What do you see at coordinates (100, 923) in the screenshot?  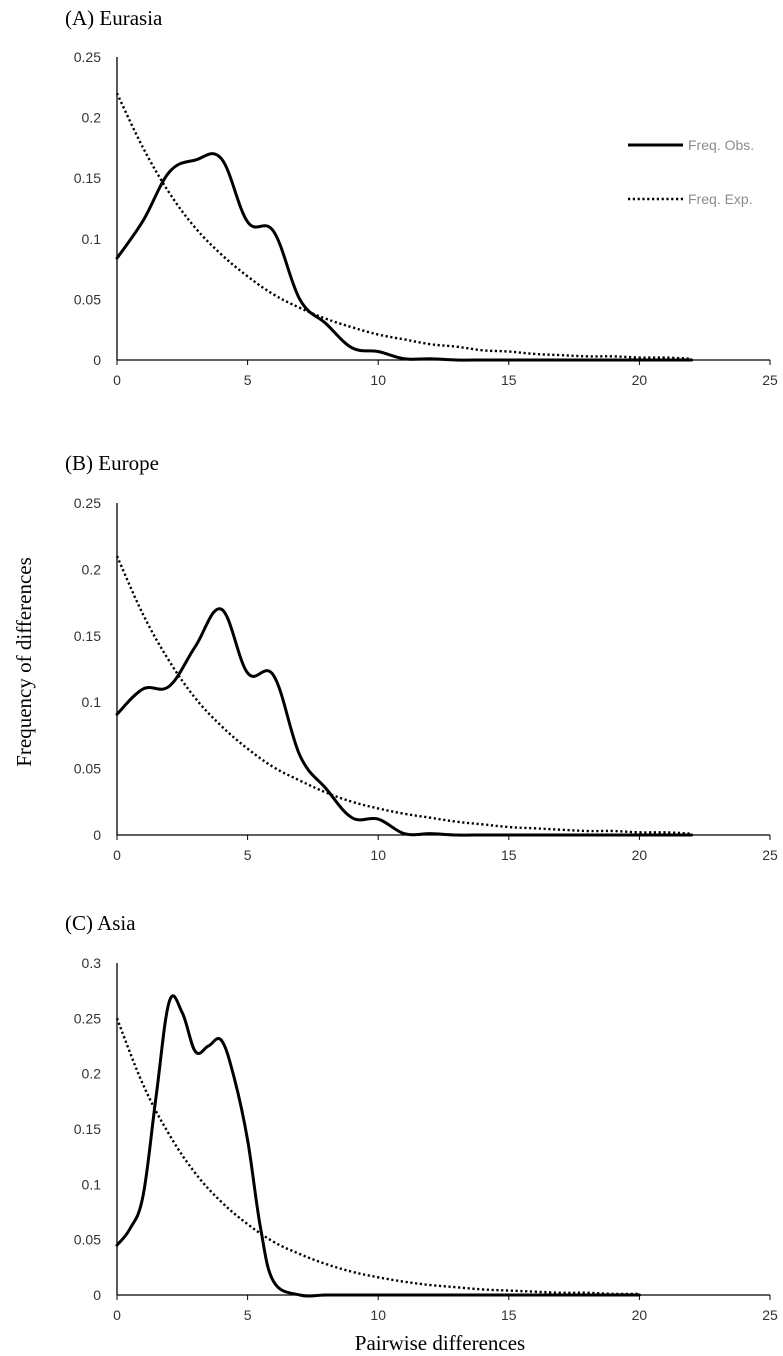 I see `panel-title: (C) Asia` at bounding box center [100, 923].